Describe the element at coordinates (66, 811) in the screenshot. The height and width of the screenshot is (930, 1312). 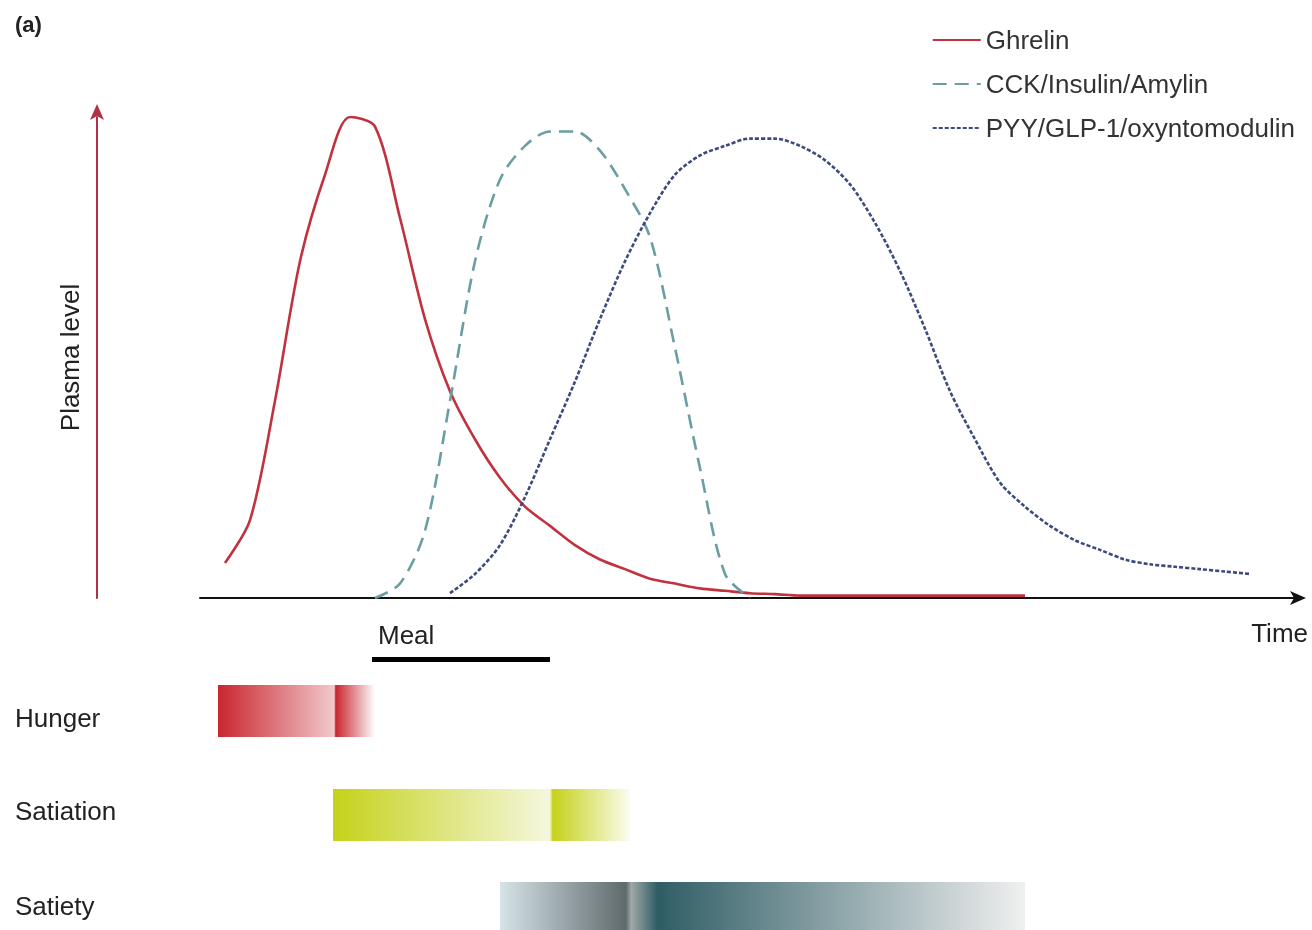
I see `text: Satiation` at that location.